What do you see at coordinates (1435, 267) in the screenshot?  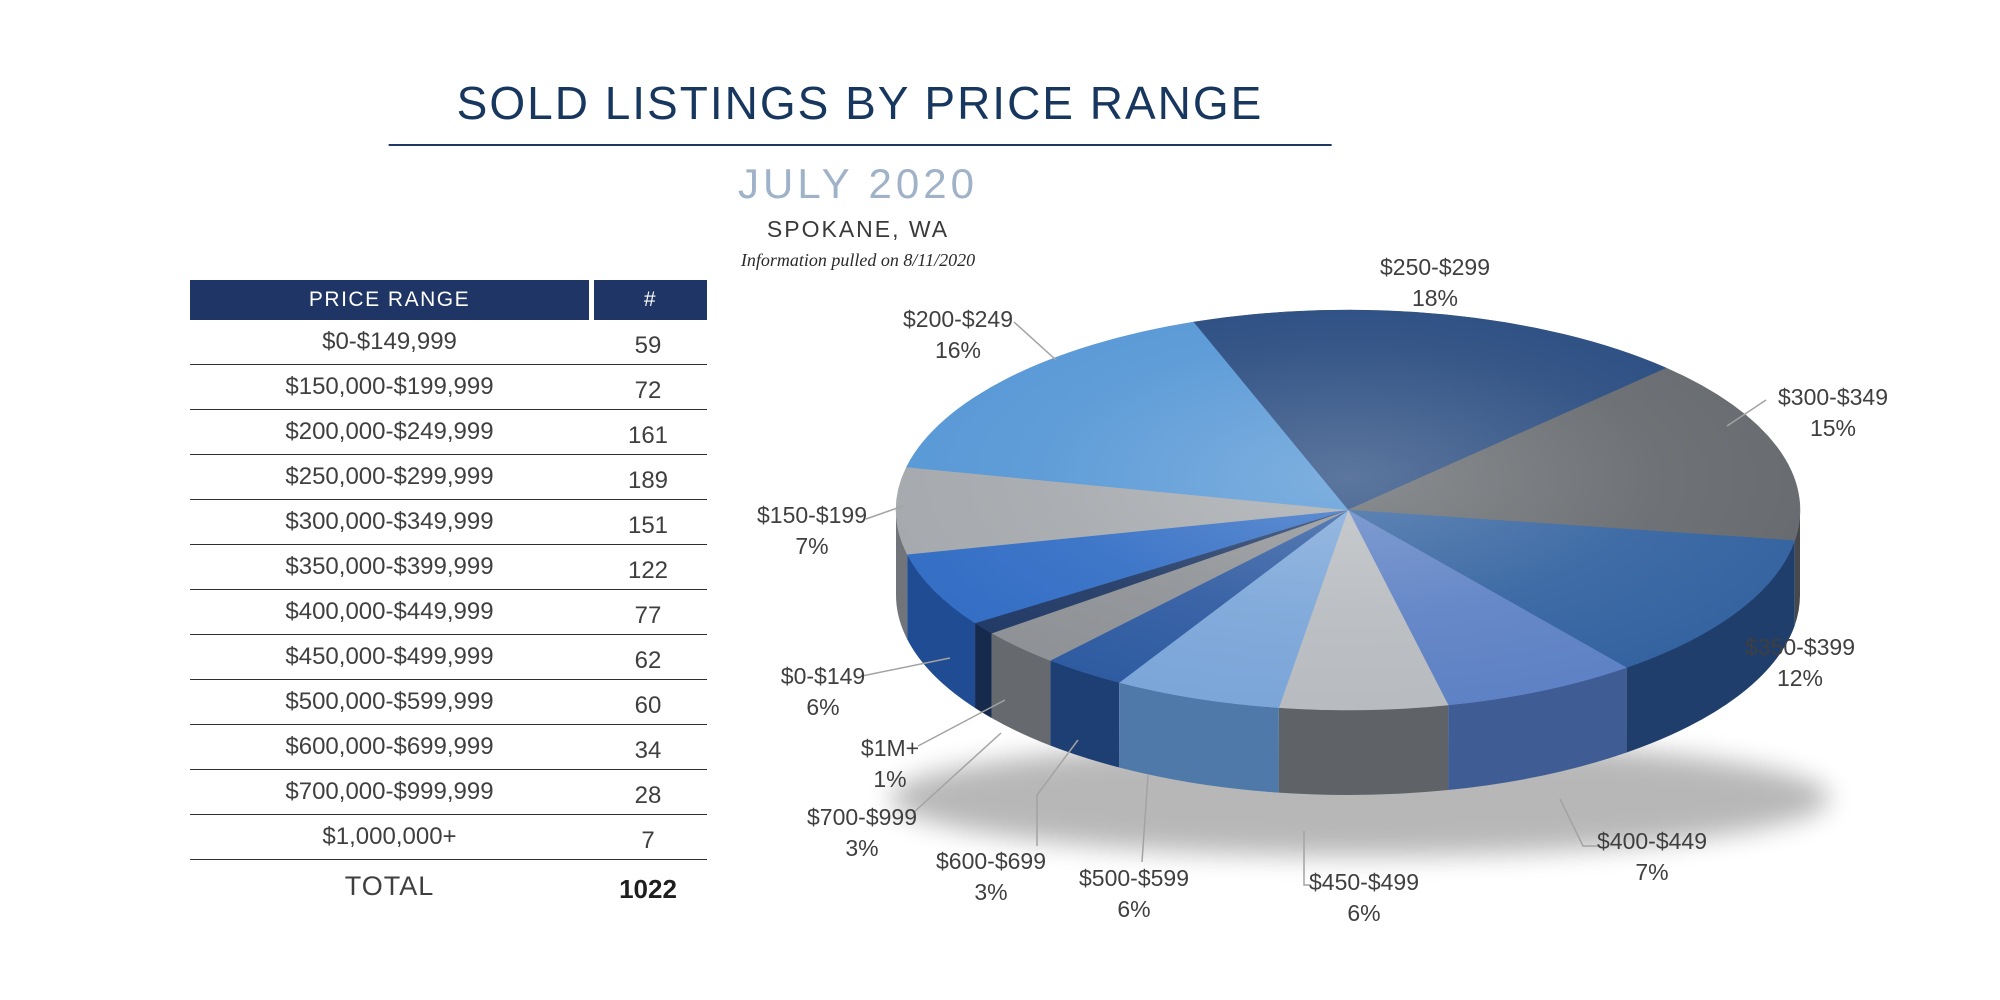 I see `pie-label-range: $250-$299` at bounding box center [1435, 267].